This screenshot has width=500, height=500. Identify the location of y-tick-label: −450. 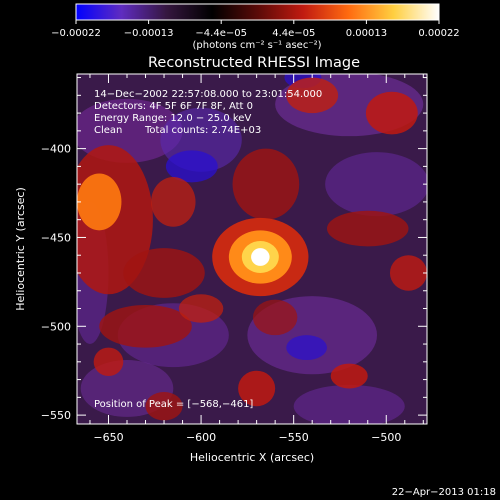
(56, 237).